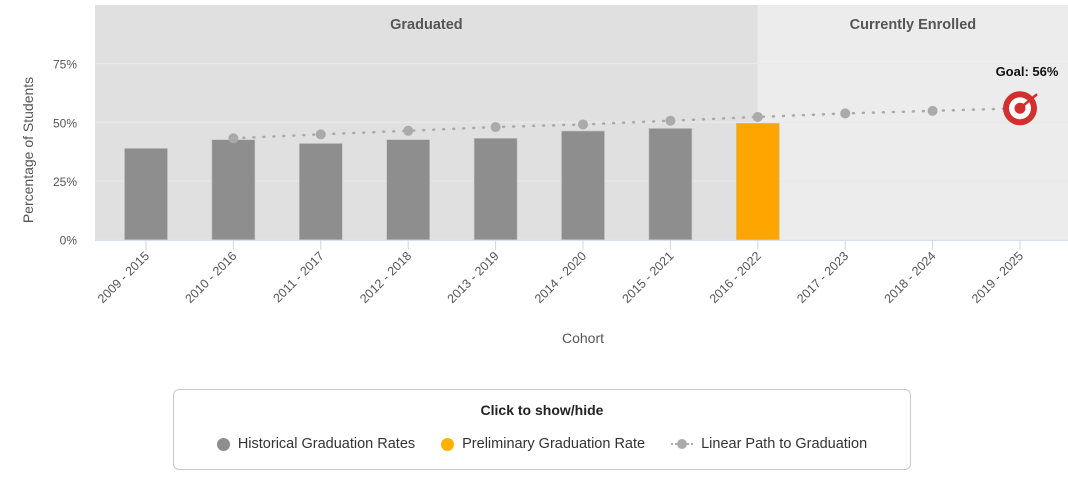  What do you see at coordinates (448, 444) in the screenshot?
I see `legend-marker-preliminary` at bounding box center [448, 444].